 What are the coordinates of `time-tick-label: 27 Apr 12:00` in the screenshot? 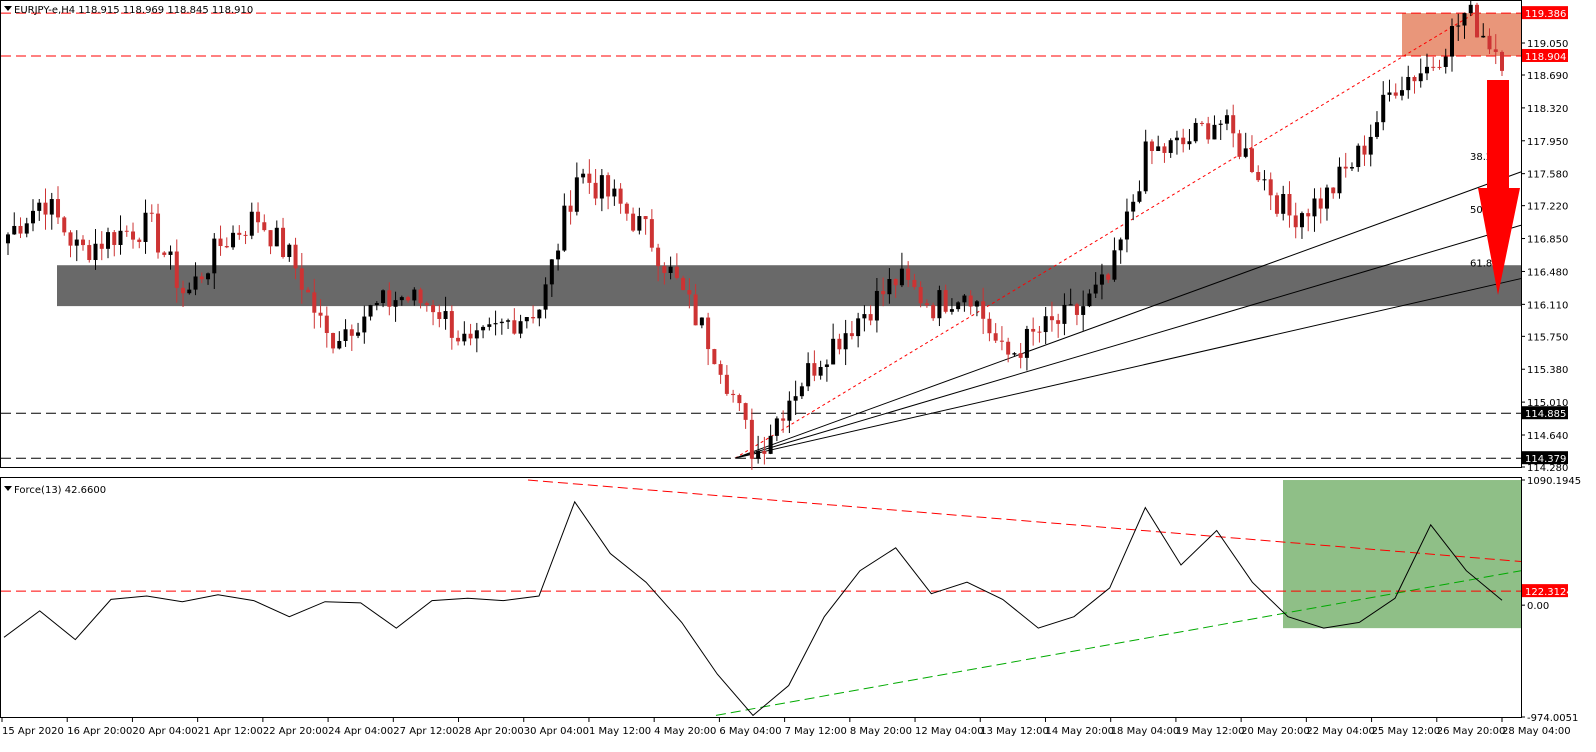 It's located at (425, 731).